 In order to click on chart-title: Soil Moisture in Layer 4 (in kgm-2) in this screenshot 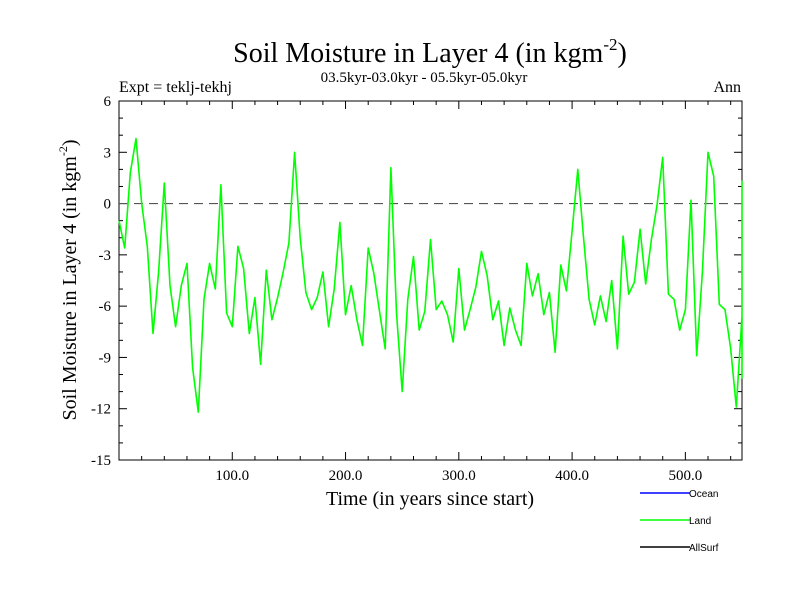, I will do `click(430, 52)`.